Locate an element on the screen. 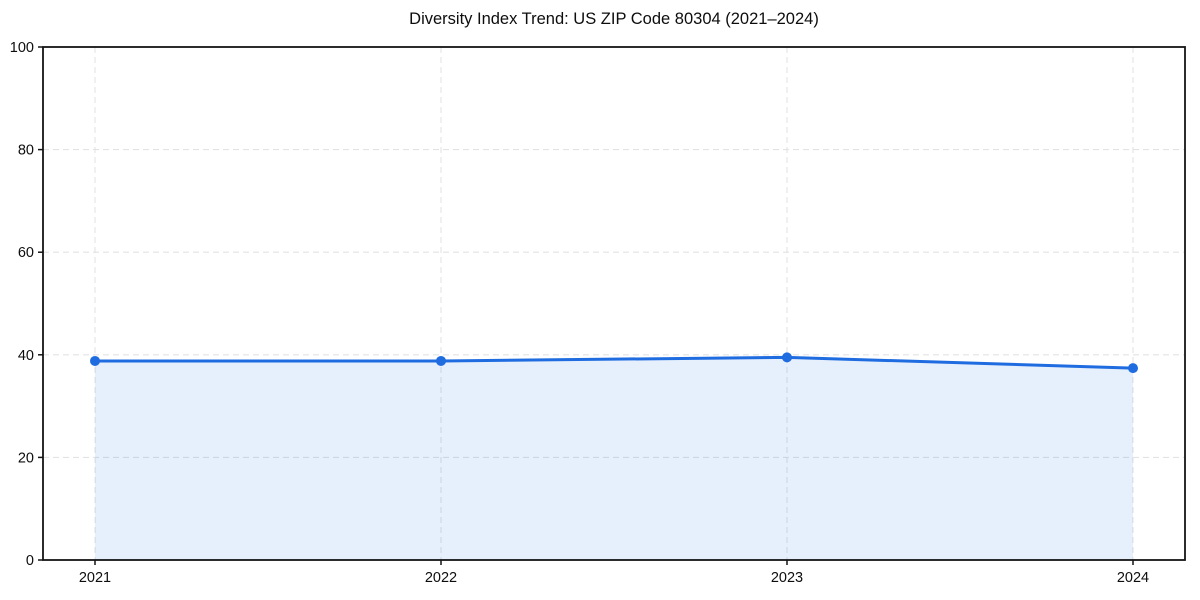  y-tick-label-60: 60 is located at coordinates (26, 253).